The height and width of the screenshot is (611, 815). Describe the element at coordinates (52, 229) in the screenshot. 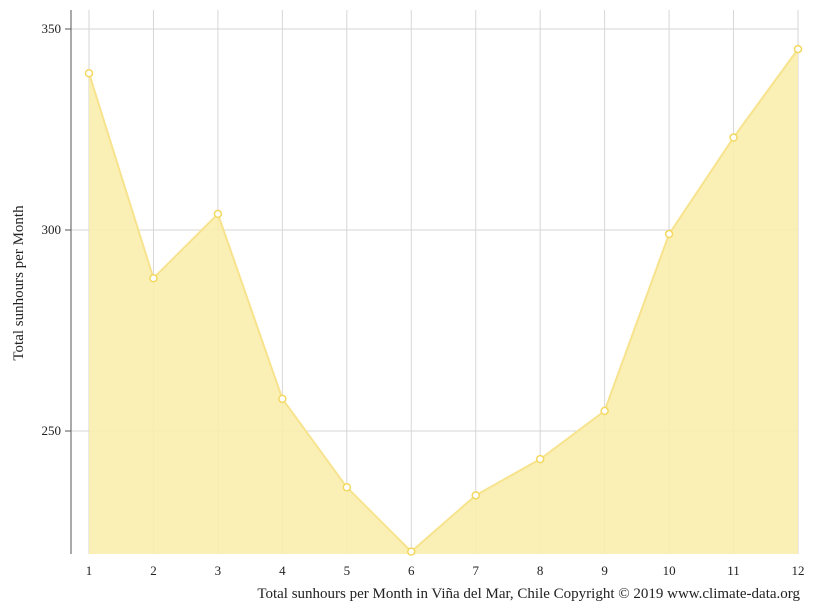

I see `y-tick-label: 300` at that location.